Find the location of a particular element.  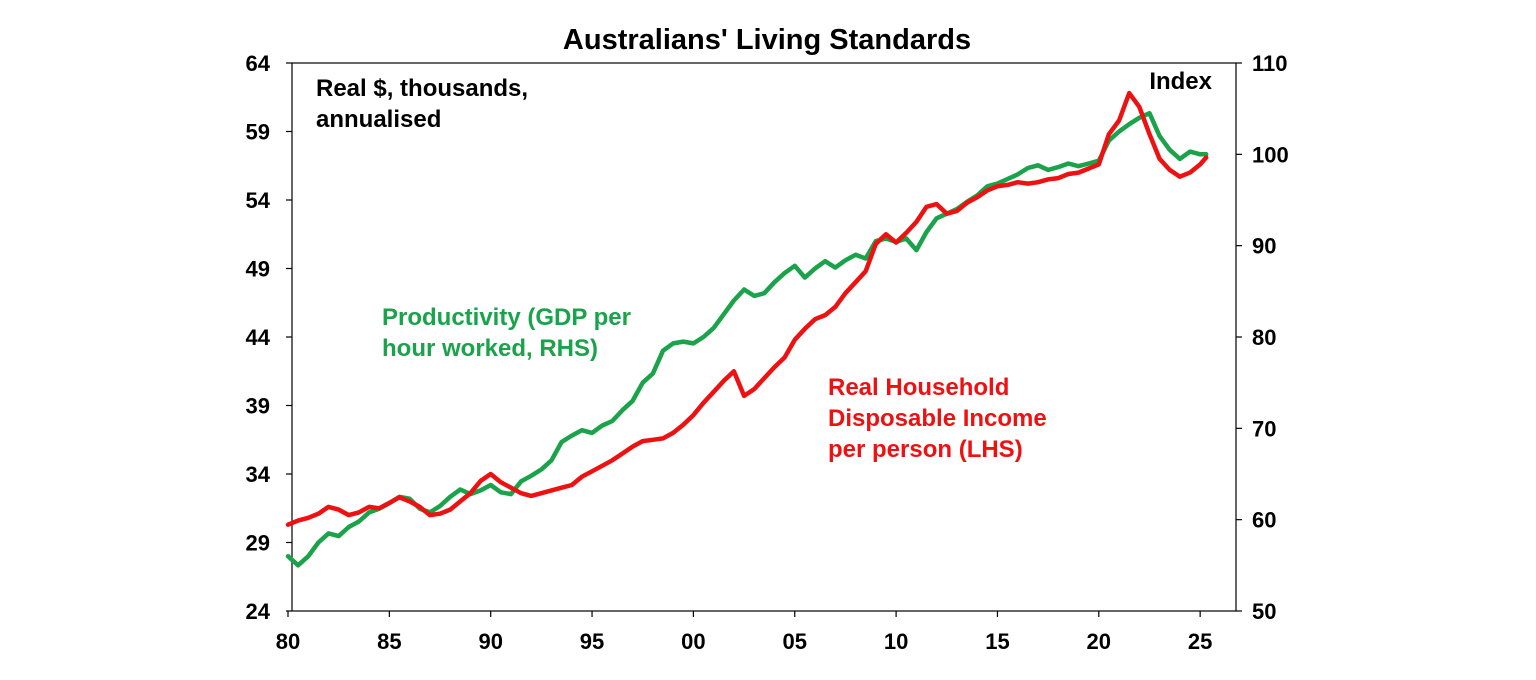

left-tick-label: 24 is located at coordinates (258, 611).